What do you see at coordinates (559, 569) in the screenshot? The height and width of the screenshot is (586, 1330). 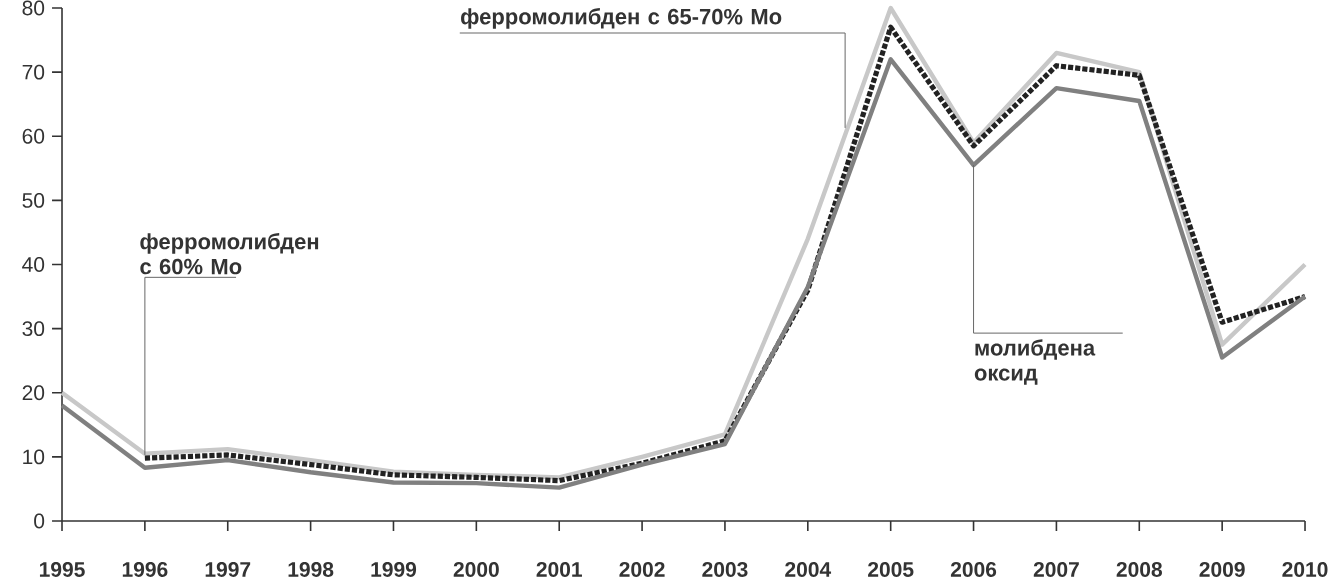 I see `x-tick-label: 2001` at bounding box center [559, 569].